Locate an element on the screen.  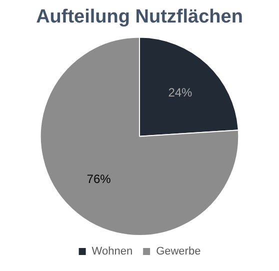
legend-label: Gewerbe is located at coordinates (178, 252).